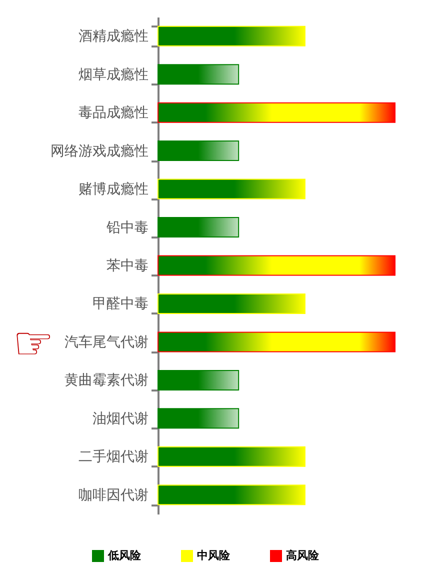 This screenshot has width=432, height=578. What do you see at coordinates (214, 555) in the screenshot?
I see `legend-label: 中风险` at bounding box center [214, 555].